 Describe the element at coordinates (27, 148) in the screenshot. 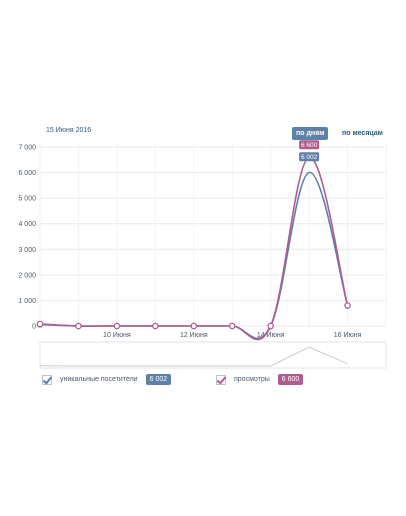

I see `y-tick-label: 7 000` at that location.